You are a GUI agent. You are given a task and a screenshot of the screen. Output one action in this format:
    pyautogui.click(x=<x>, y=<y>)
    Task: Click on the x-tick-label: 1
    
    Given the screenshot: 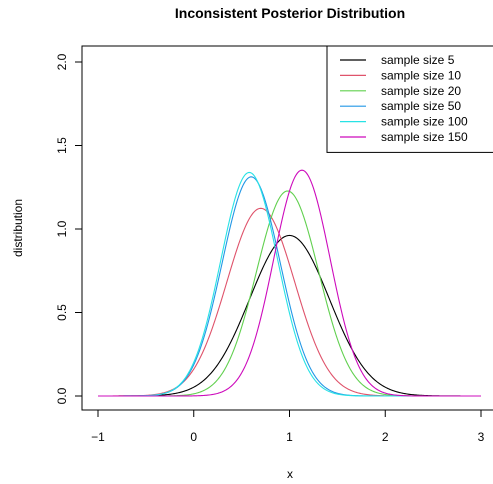 What is the action you would take?
    pyautogui.click(x=289, y=437)
    